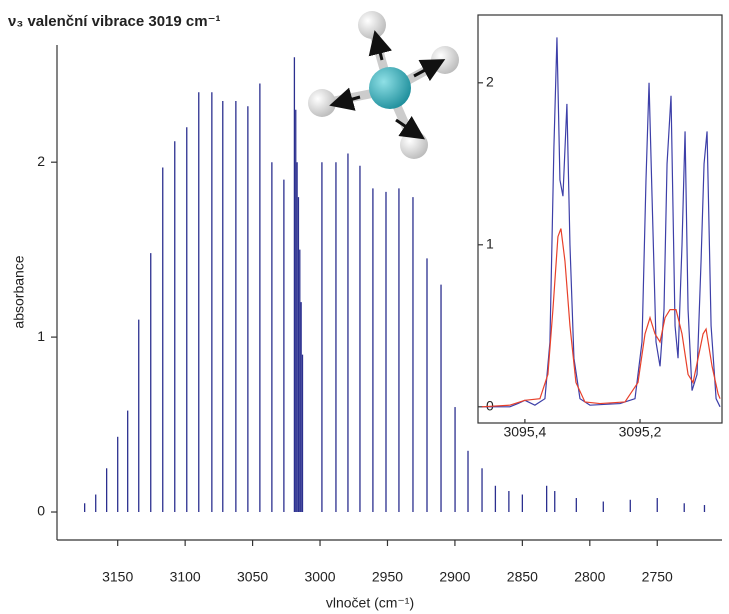 The height and width of the screenshot is (614, 729). Describe the element at coordinates (387, 577) in the screenshot. I see `x-tick-label: 2950` at that location.